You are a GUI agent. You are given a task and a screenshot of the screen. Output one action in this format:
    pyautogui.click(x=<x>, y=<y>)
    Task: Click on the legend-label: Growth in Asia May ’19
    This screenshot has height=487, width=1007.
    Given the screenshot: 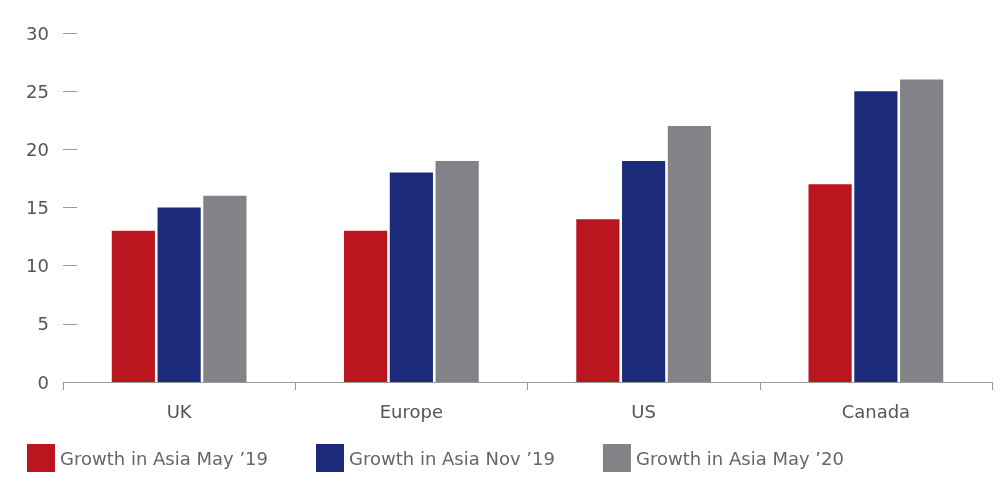 What is the action you would take?
    pyautogui.click(x=164, y=458)
    